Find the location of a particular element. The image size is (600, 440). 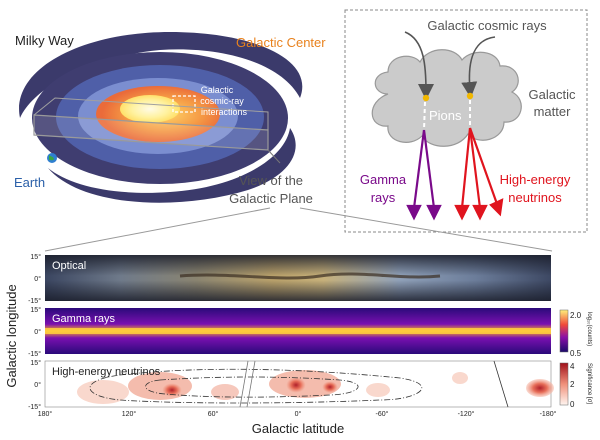

neutrino-template-contour is located at coordinates (256, 386).